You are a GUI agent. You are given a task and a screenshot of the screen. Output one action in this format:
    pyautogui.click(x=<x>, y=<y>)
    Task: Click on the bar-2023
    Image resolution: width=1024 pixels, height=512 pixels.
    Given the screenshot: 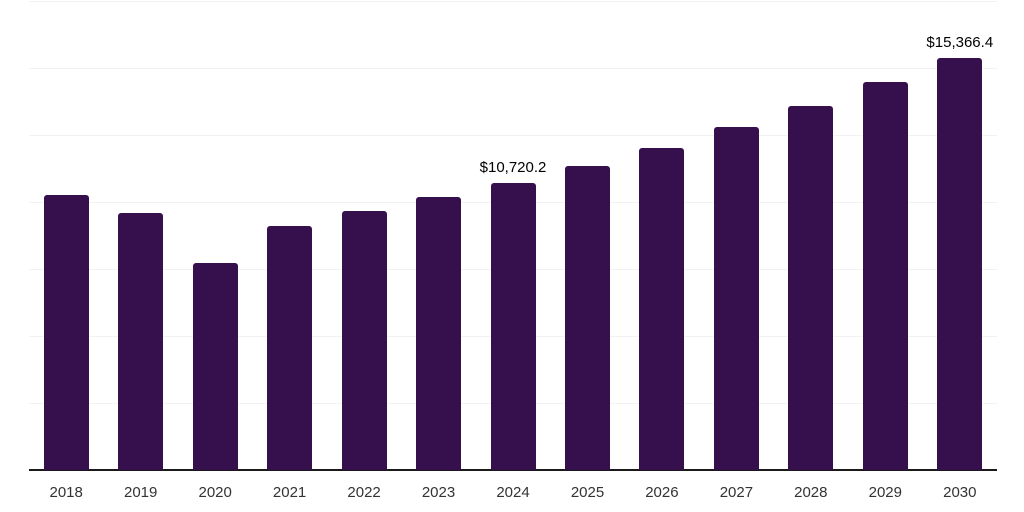 What is the action you would take?
    pyautogui.click(x=438, y=333)
    